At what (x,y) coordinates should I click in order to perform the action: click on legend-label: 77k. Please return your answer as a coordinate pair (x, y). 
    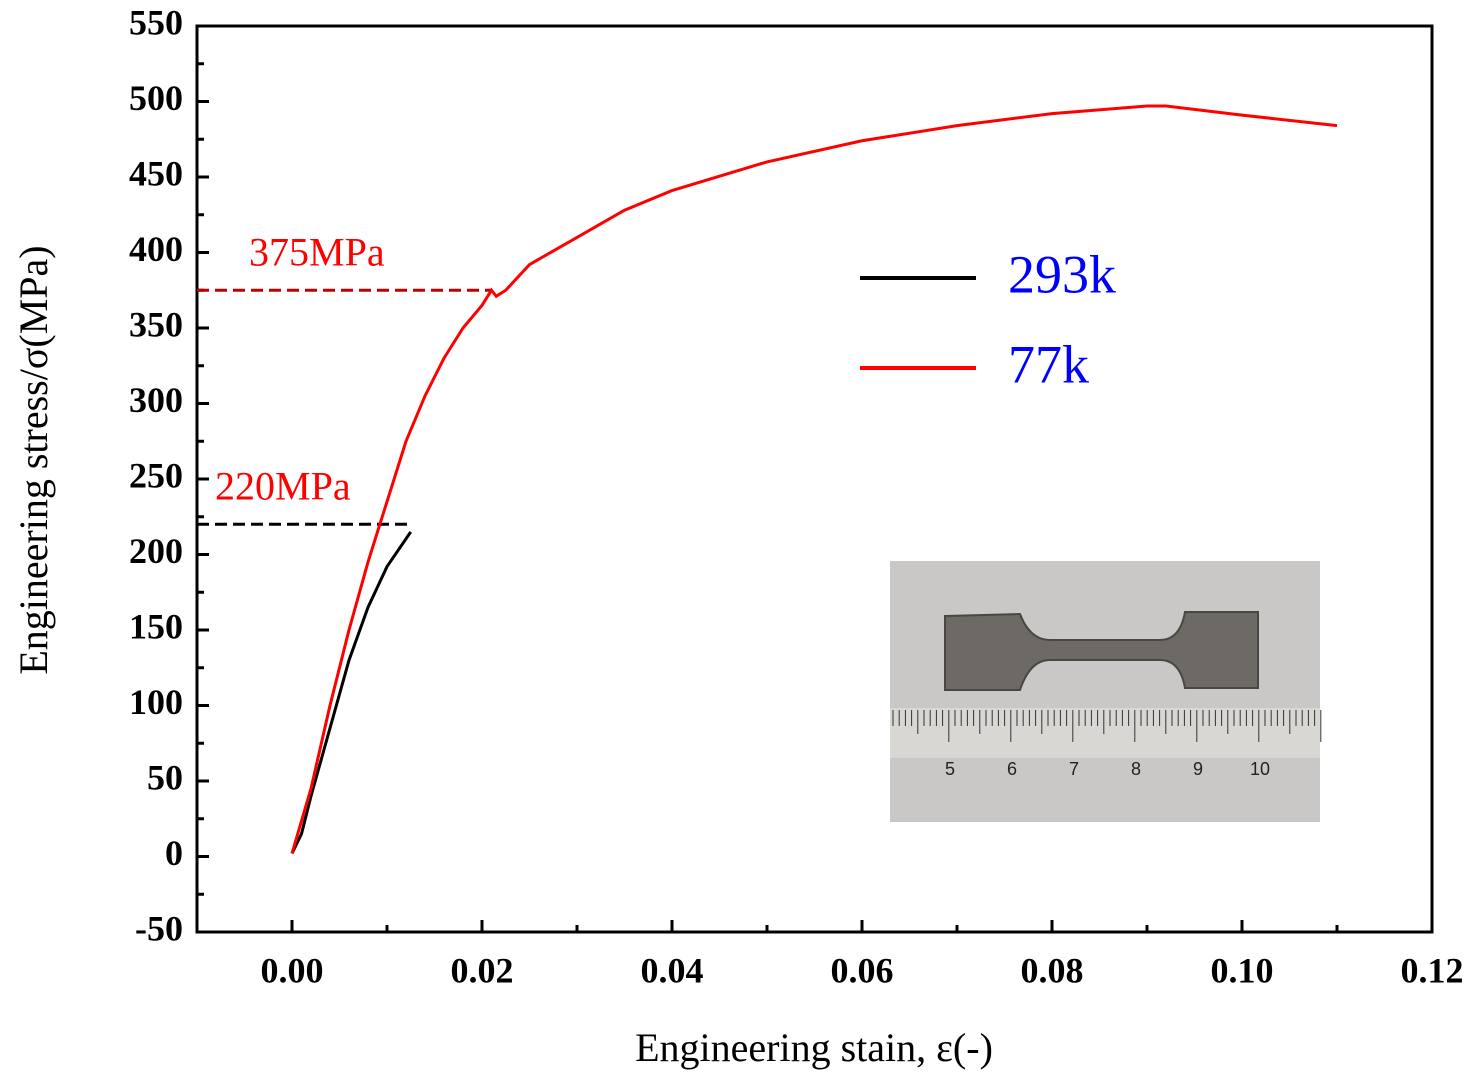
    Looking at the image, I should click on (1048, 364).